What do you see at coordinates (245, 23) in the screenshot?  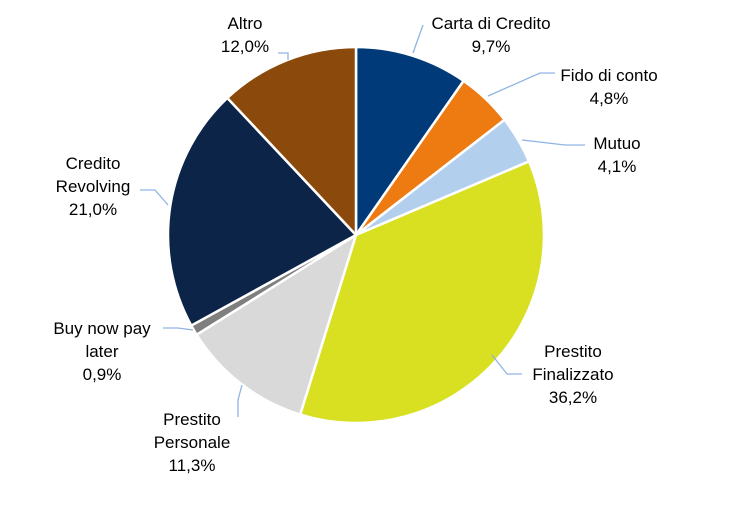 I see `slice-category-label: Altro` at bounding box center [245, 23].